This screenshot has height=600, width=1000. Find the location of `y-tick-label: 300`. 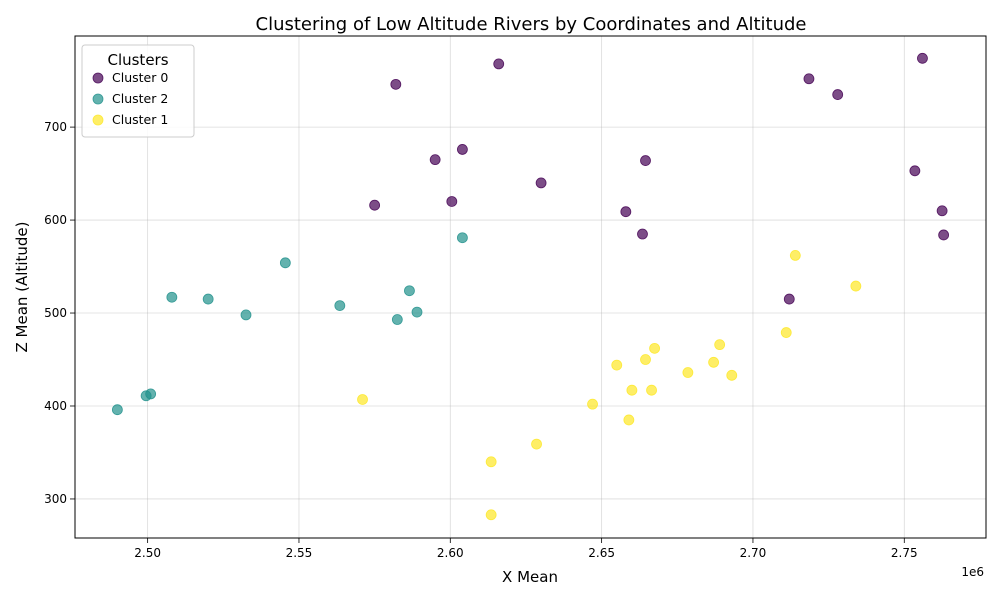

y-tick-label: 300 is located at coordinates (55, 499).